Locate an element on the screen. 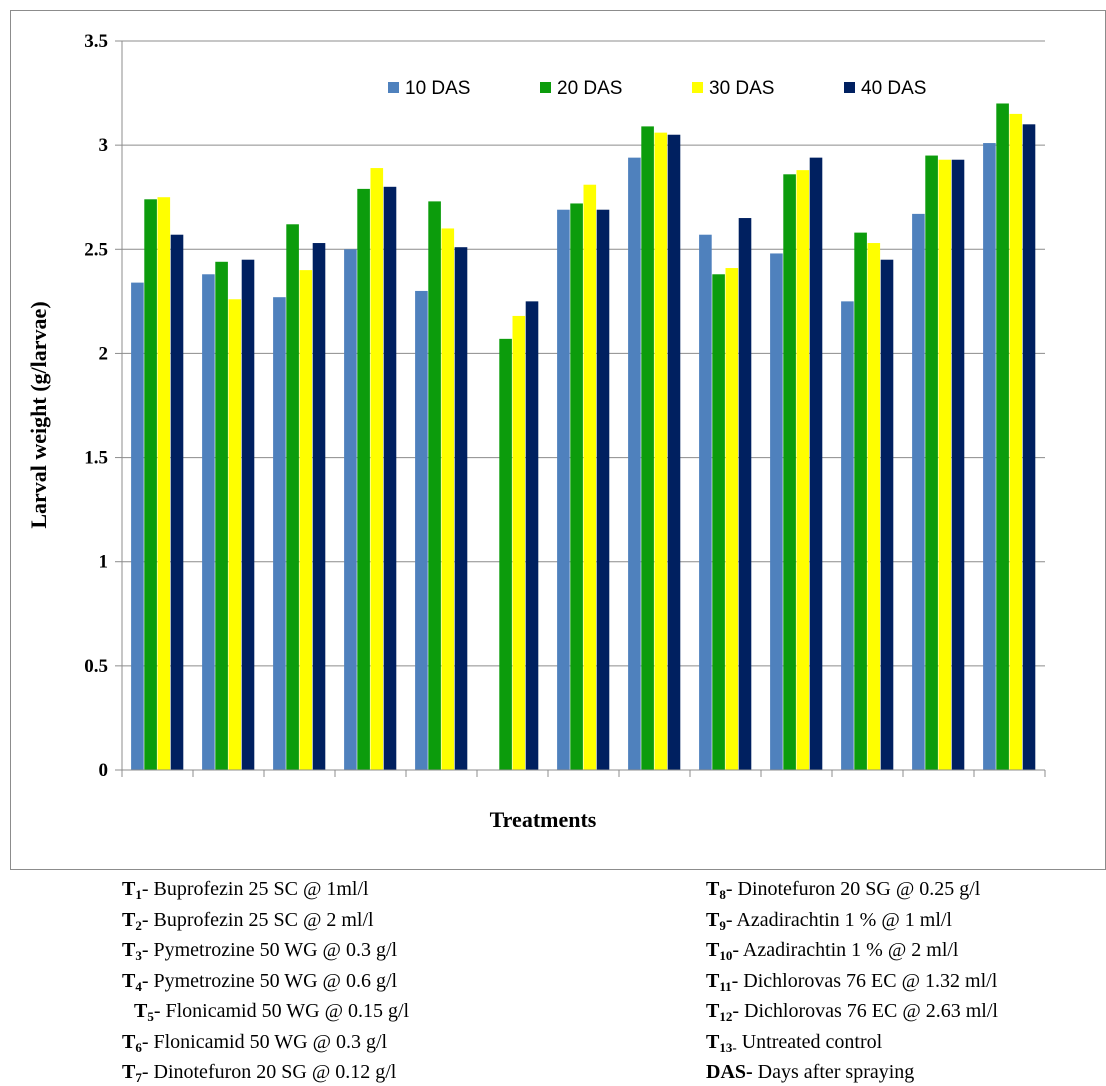 The image size is (1106, 1086). bar-t7-40-das is located at coordinates (603, 489).